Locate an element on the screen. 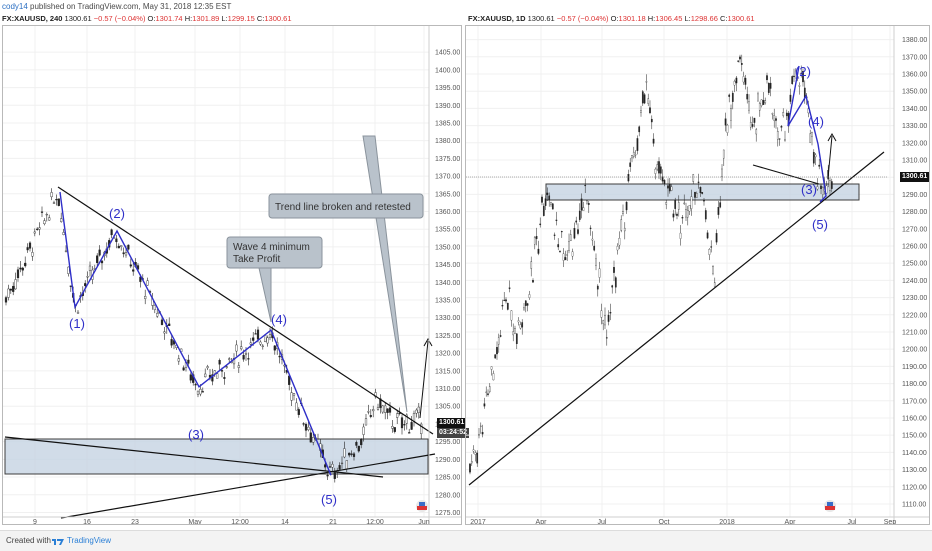  left-y-tick-label: 1405.00 is located at coordinates (447, 53).